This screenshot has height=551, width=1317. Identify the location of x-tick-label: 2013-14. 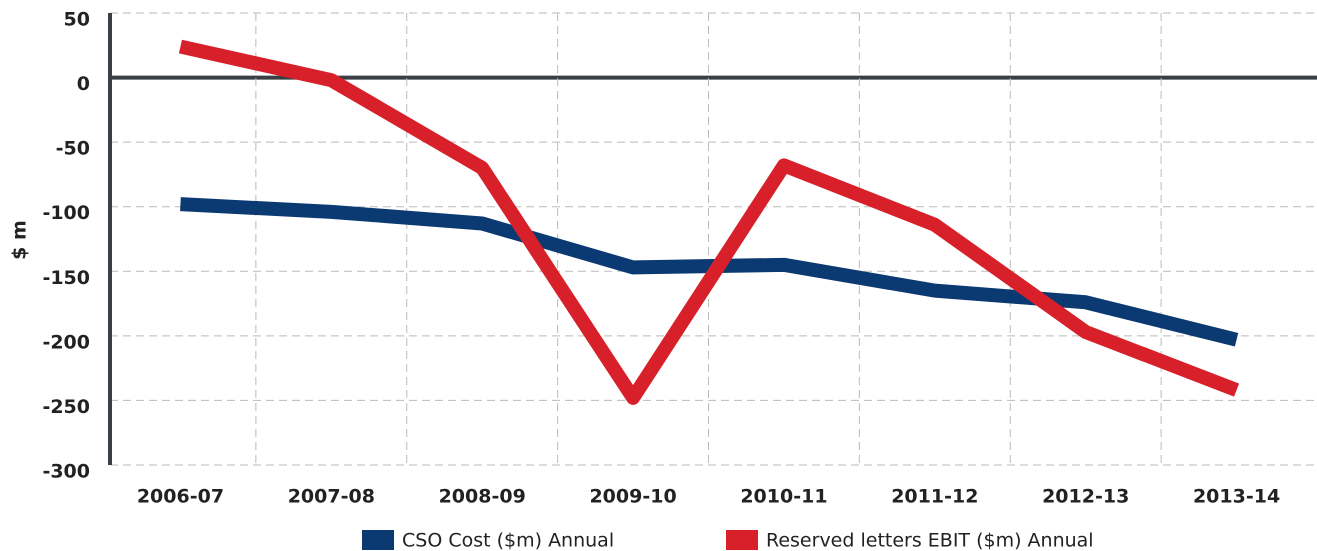
(1236, 497).